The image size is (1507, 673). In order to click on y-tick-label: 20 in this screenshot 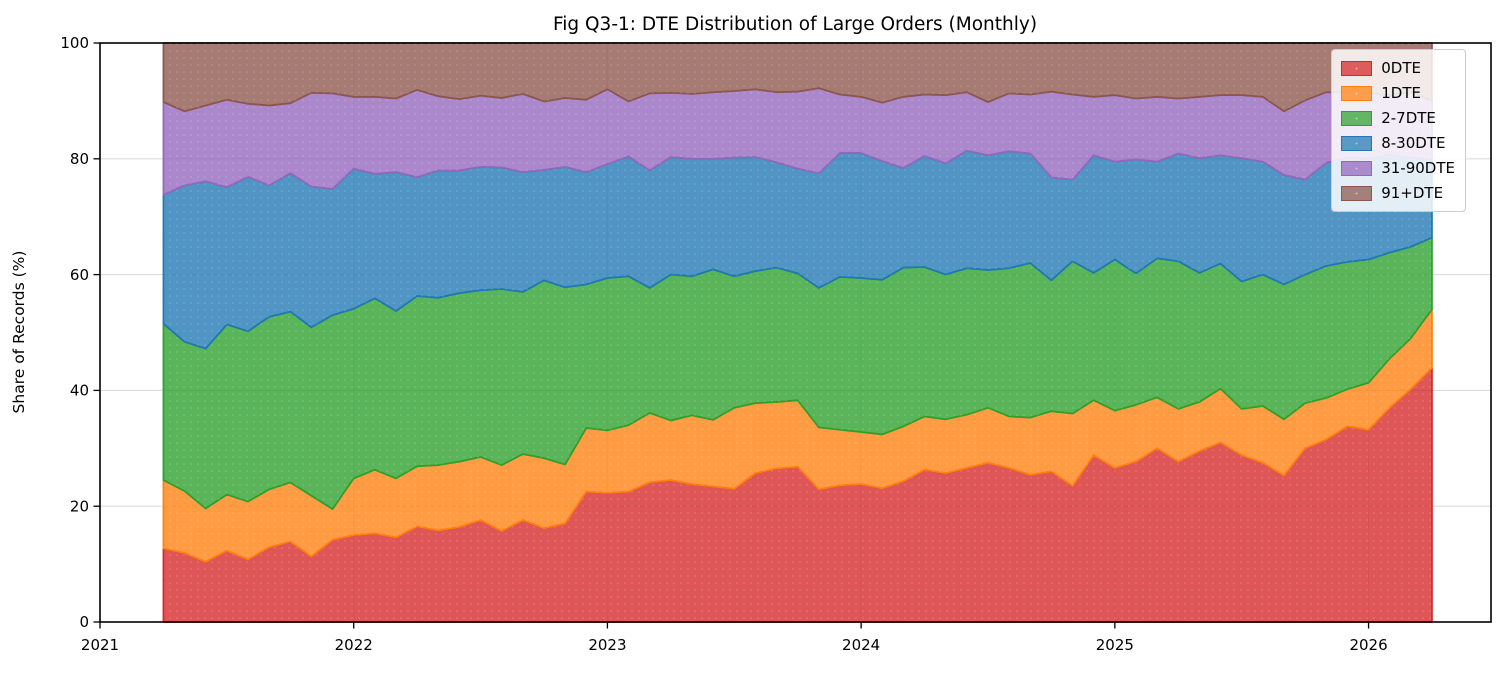, I will do `click(79, 506)`.